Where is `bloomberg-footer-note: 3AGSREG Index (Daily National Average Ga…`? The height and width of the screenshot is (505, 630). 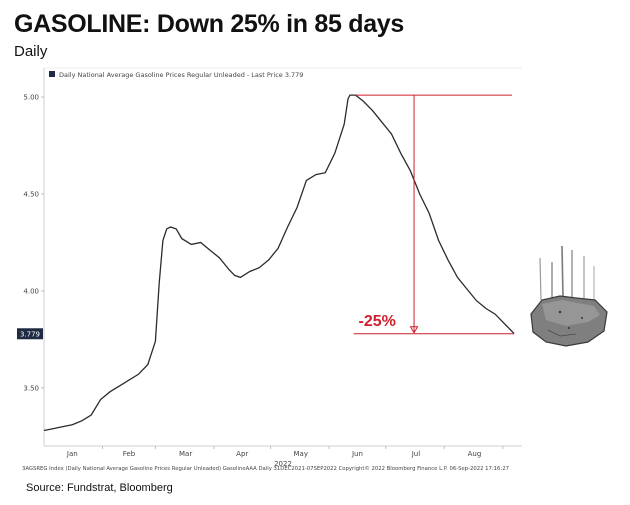 bloomberg-footer-note: 3AGSREG Index (Daily National Average Ga… is located at coordinates (265, 468).